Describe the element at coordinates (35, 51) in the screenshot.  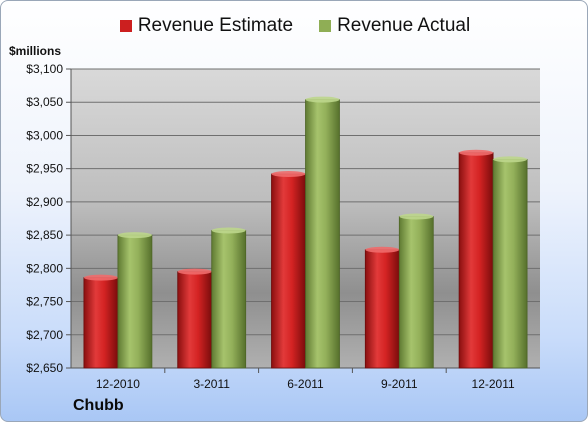
I see `y-axis-label: $millions` at that location.